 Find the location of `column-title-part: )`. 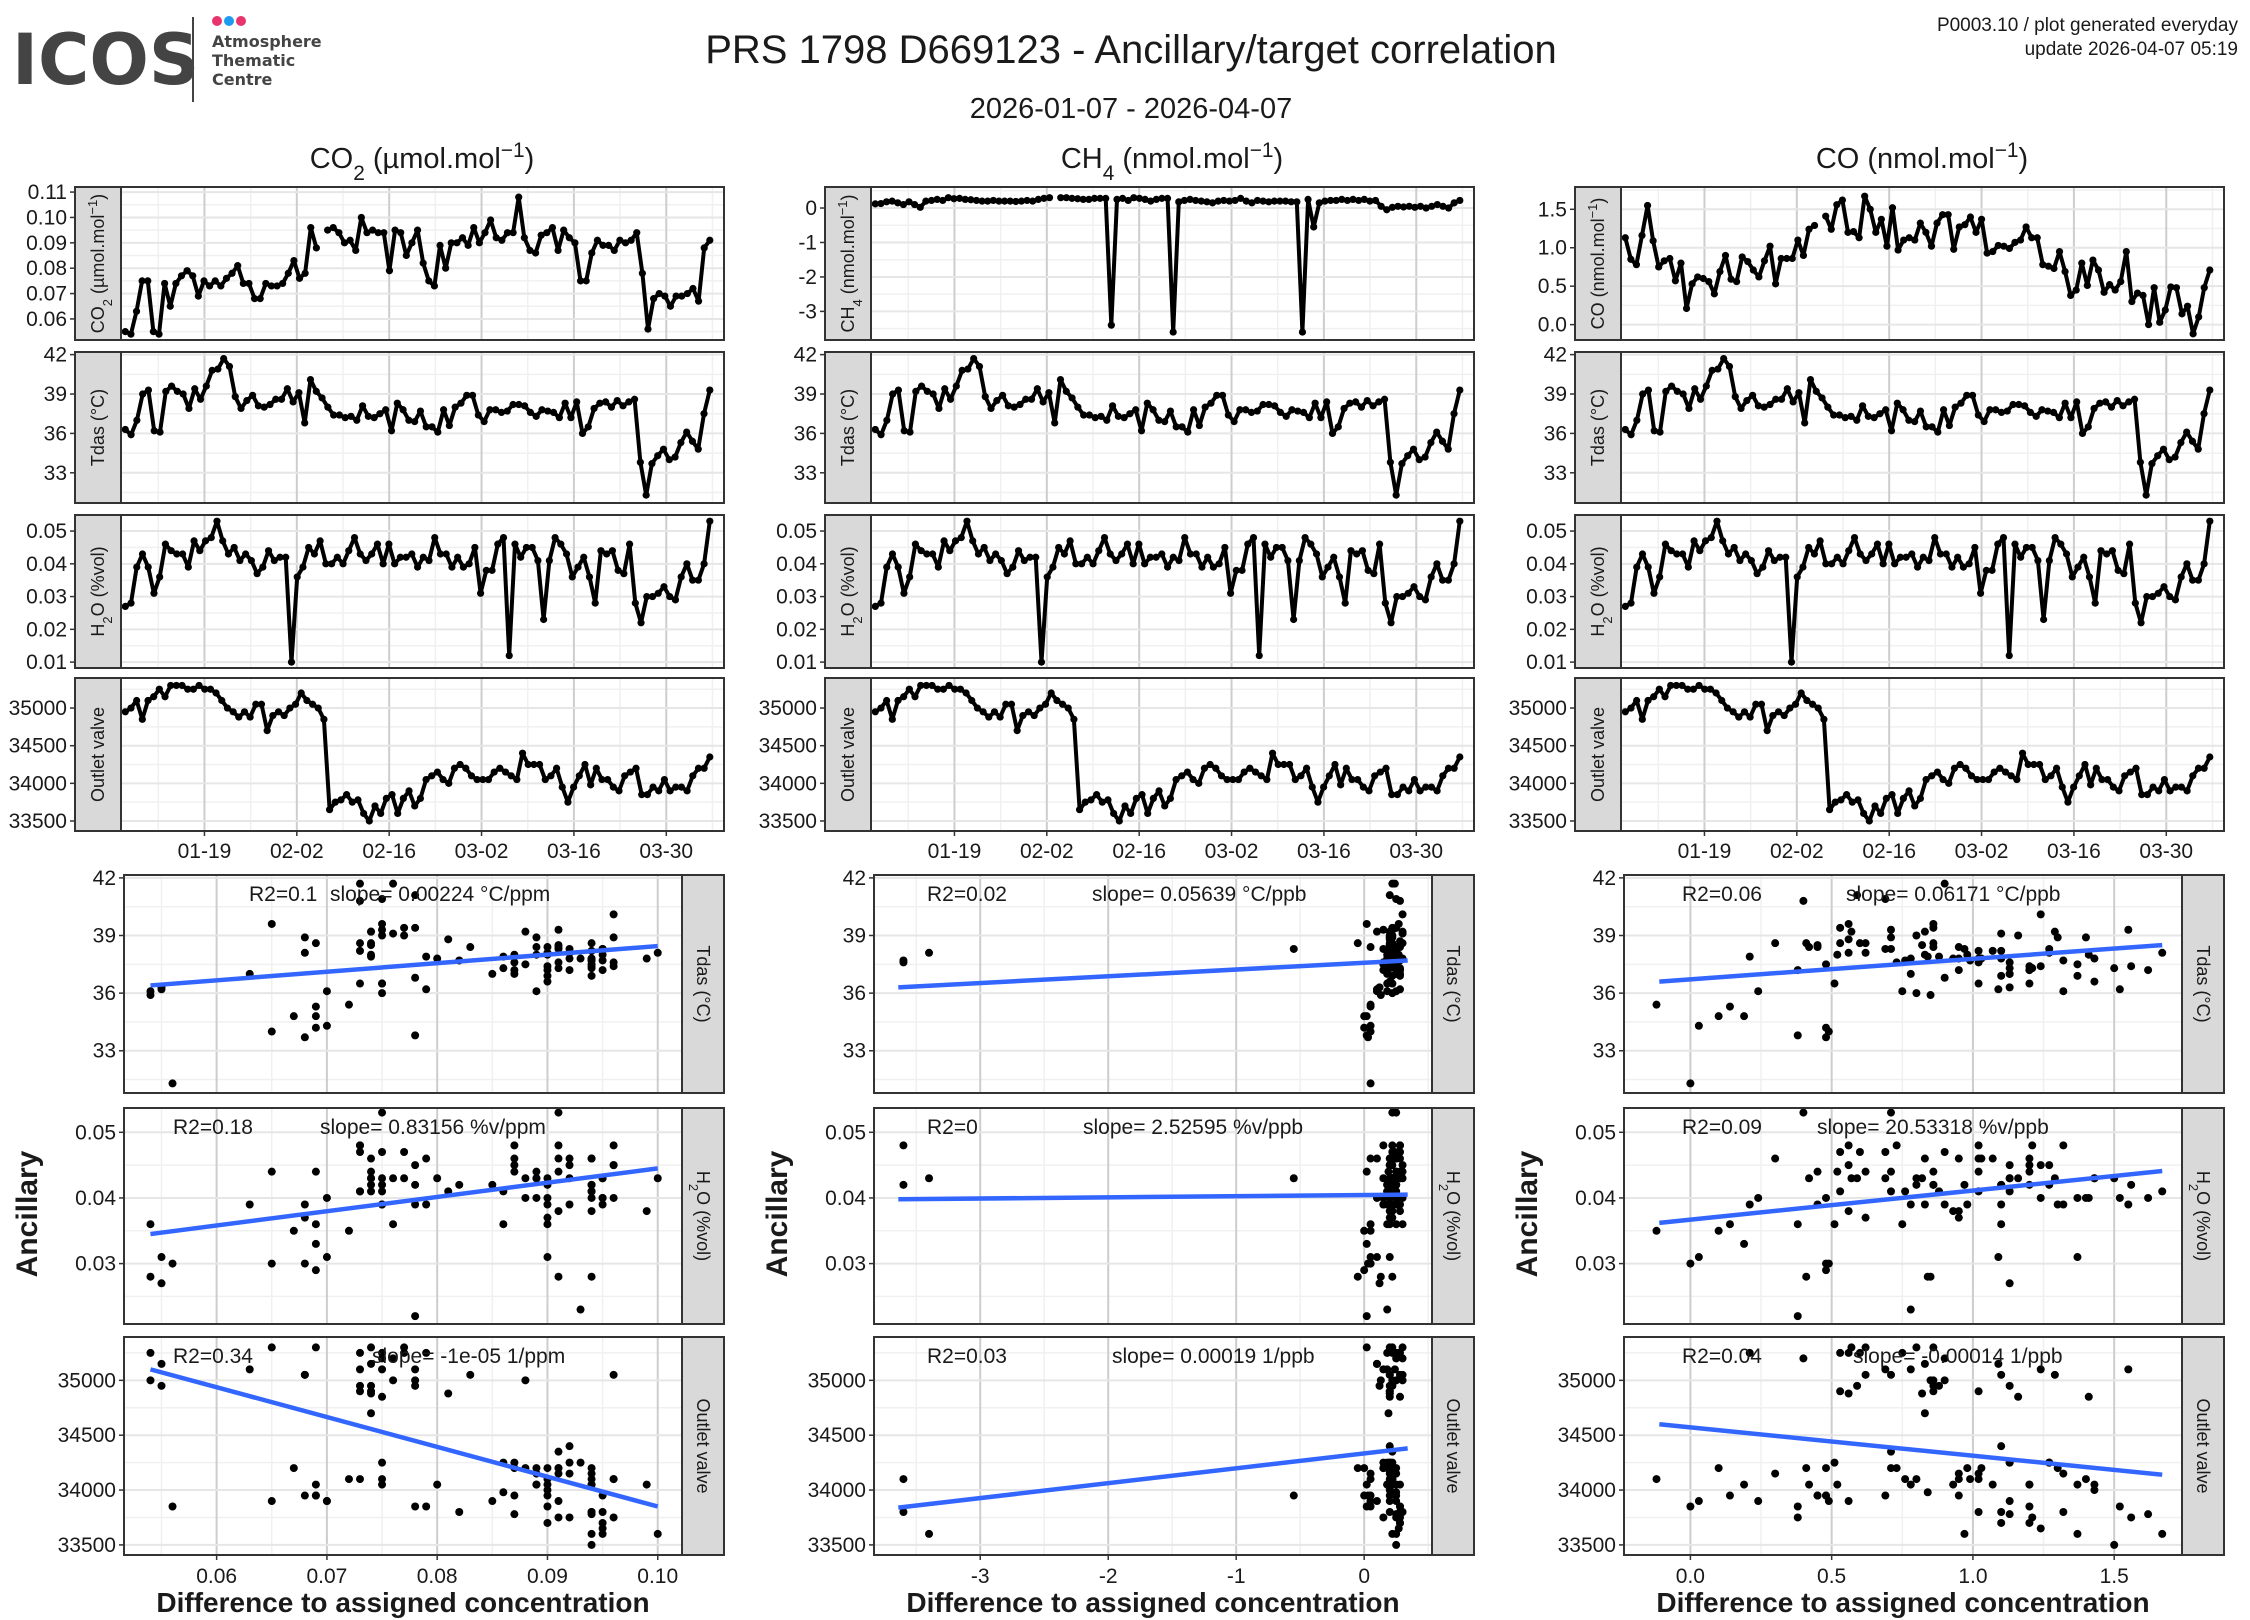

column-title-part: ) is located at coordinates (530, 159).